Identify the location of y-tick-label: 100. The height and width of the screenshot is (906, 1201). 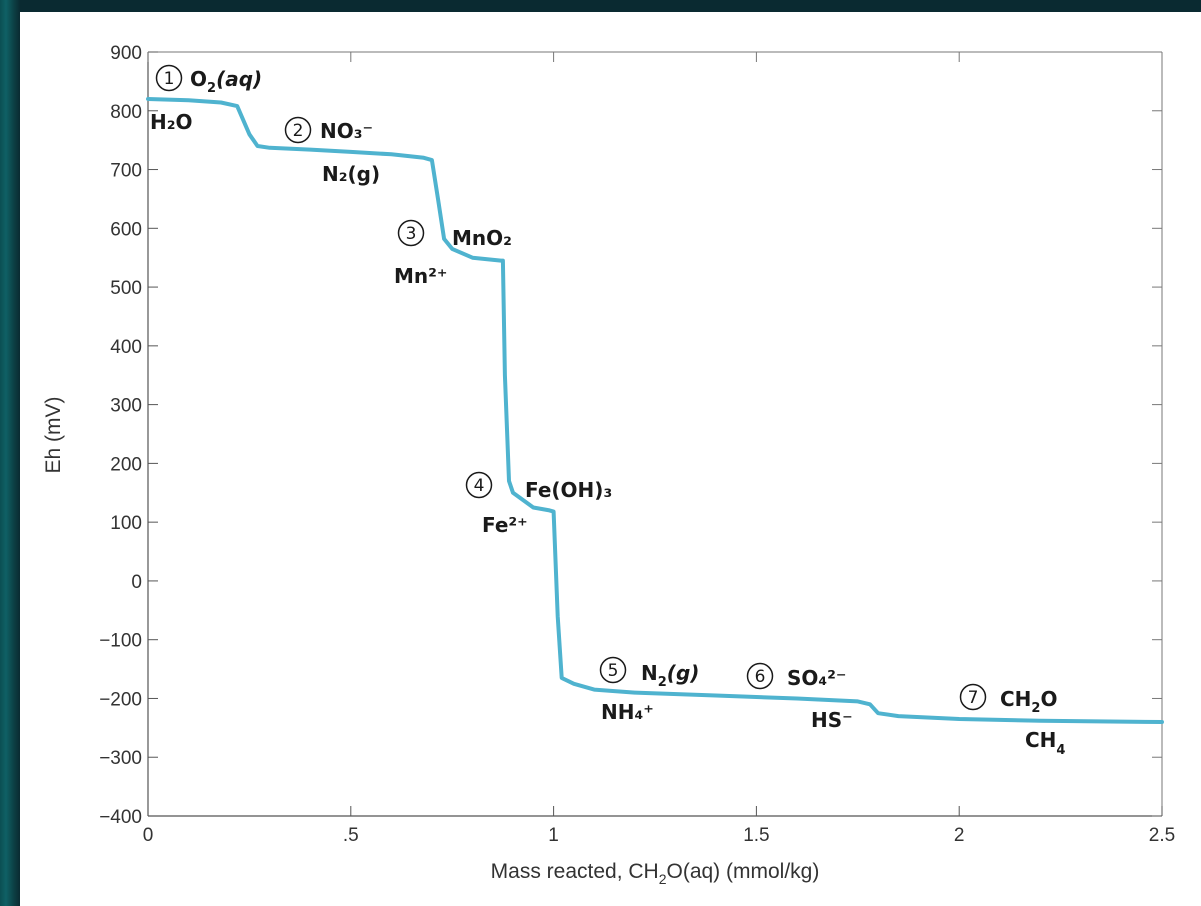
(126, 523).